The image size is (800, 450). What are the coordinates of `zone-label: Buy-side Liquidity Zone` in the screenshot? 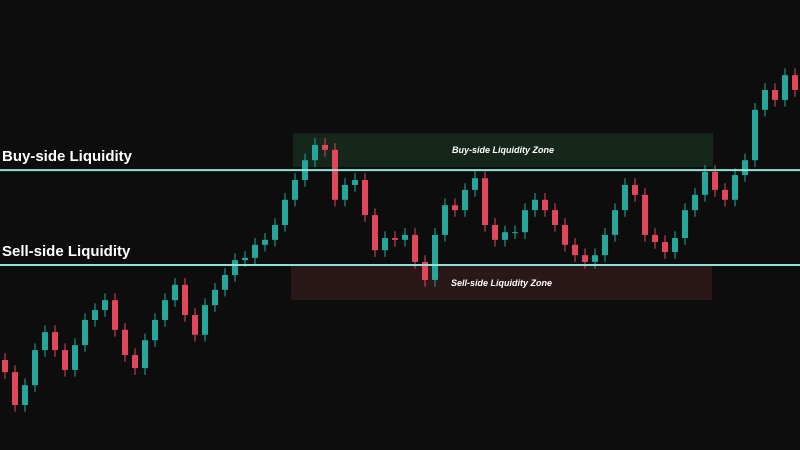 It's located at (503, 150).